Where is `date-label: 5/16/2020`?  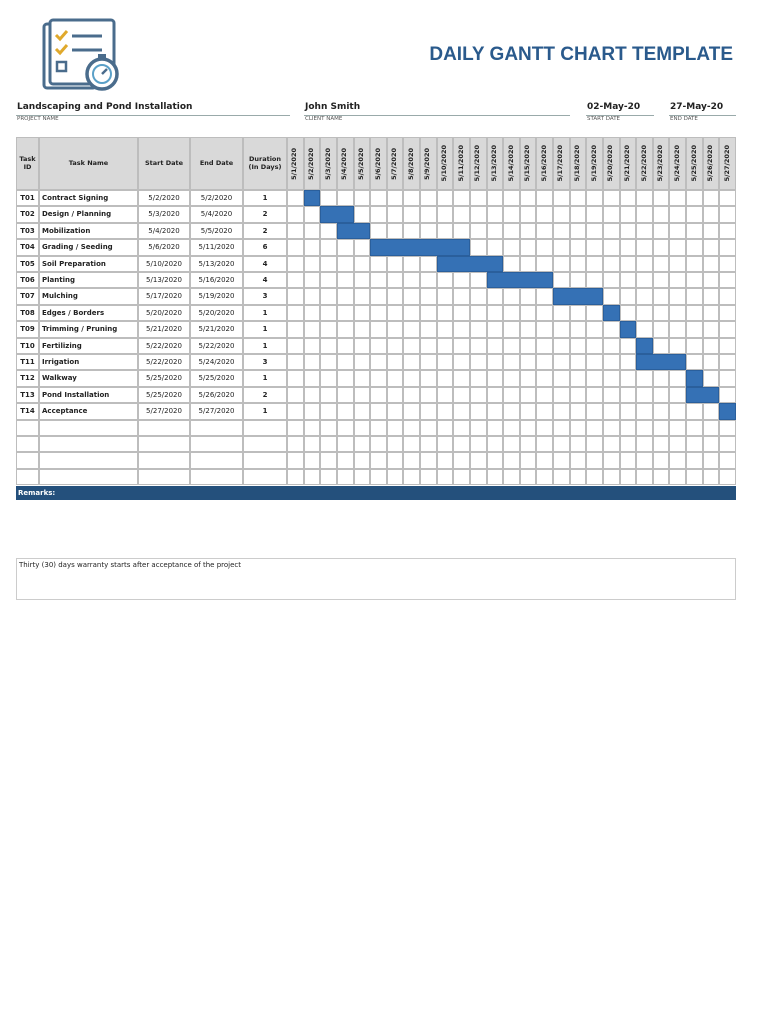
date-label: 5/16/2020 is located at coordinates (543, 163).